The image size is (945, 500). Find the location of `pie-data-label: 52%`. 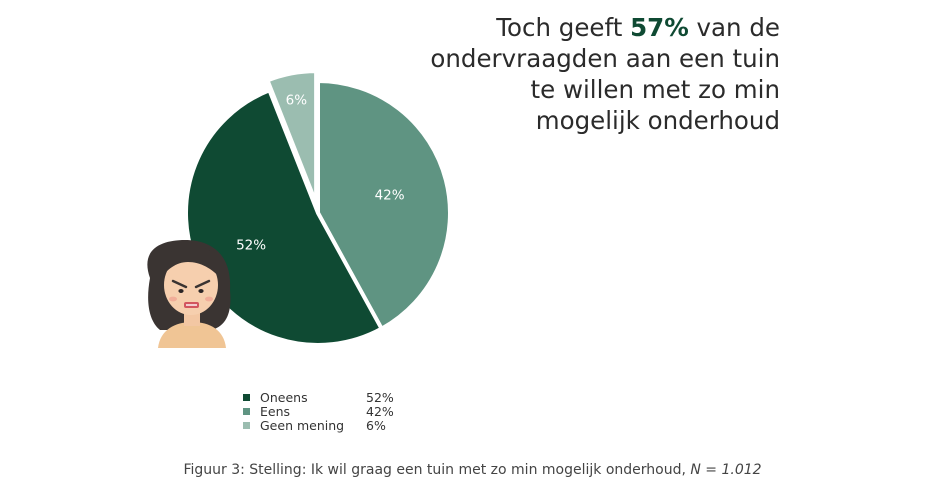

pie-data-label: 52% is located at coordinates (251, 245).